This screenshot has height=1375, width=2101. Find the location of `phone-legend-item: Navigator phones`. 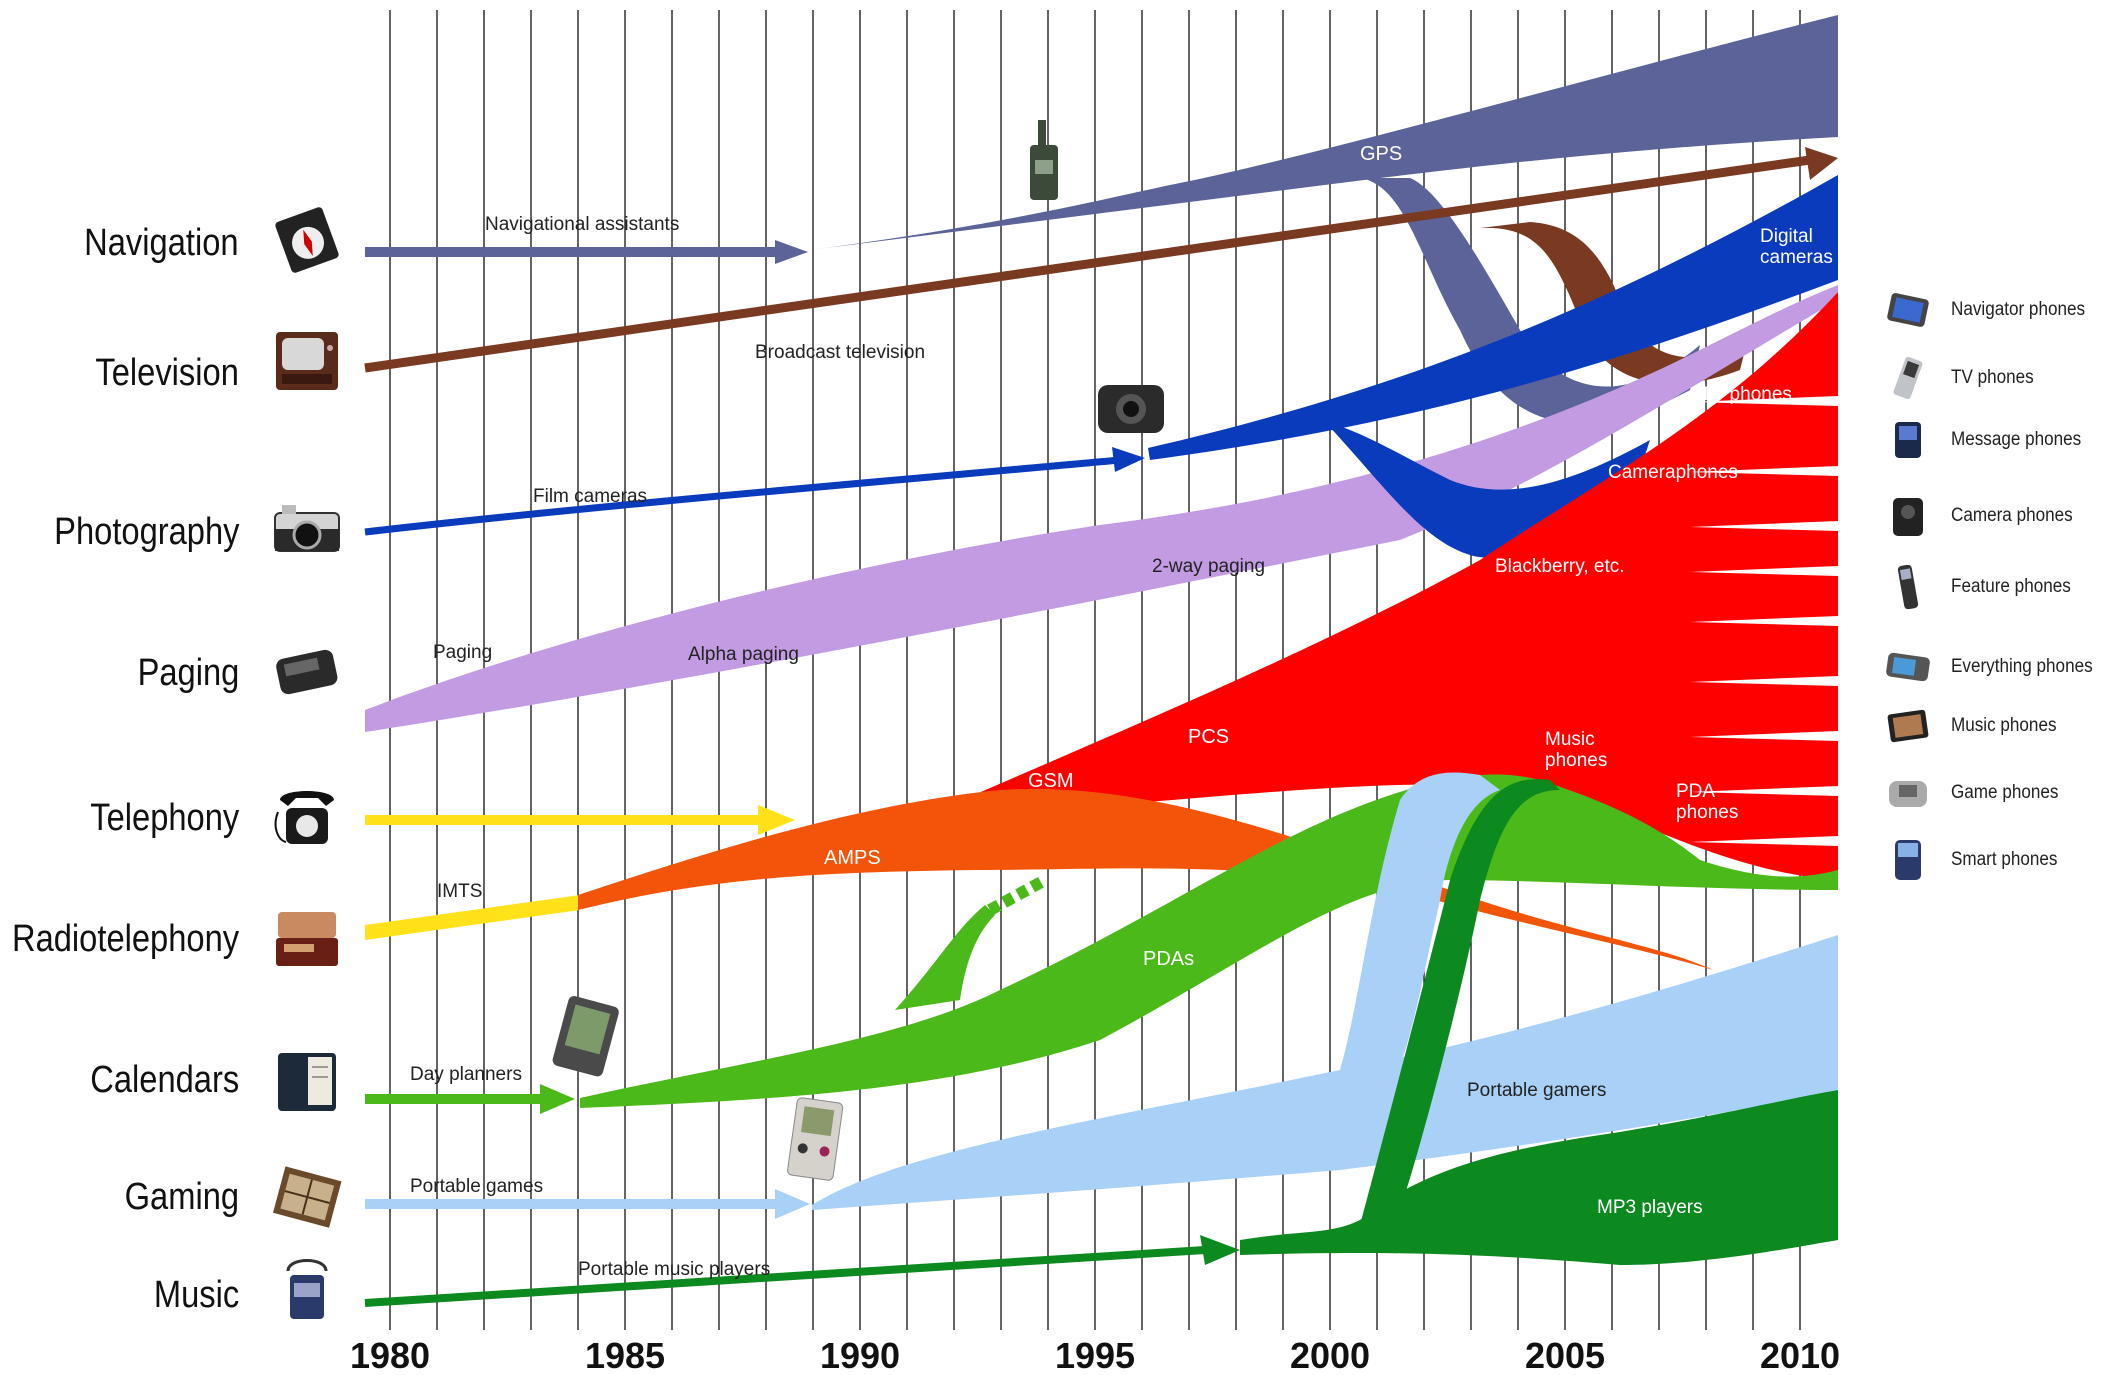

phone-legend-item: Navigator phones is located at coordinates (1992, 310).